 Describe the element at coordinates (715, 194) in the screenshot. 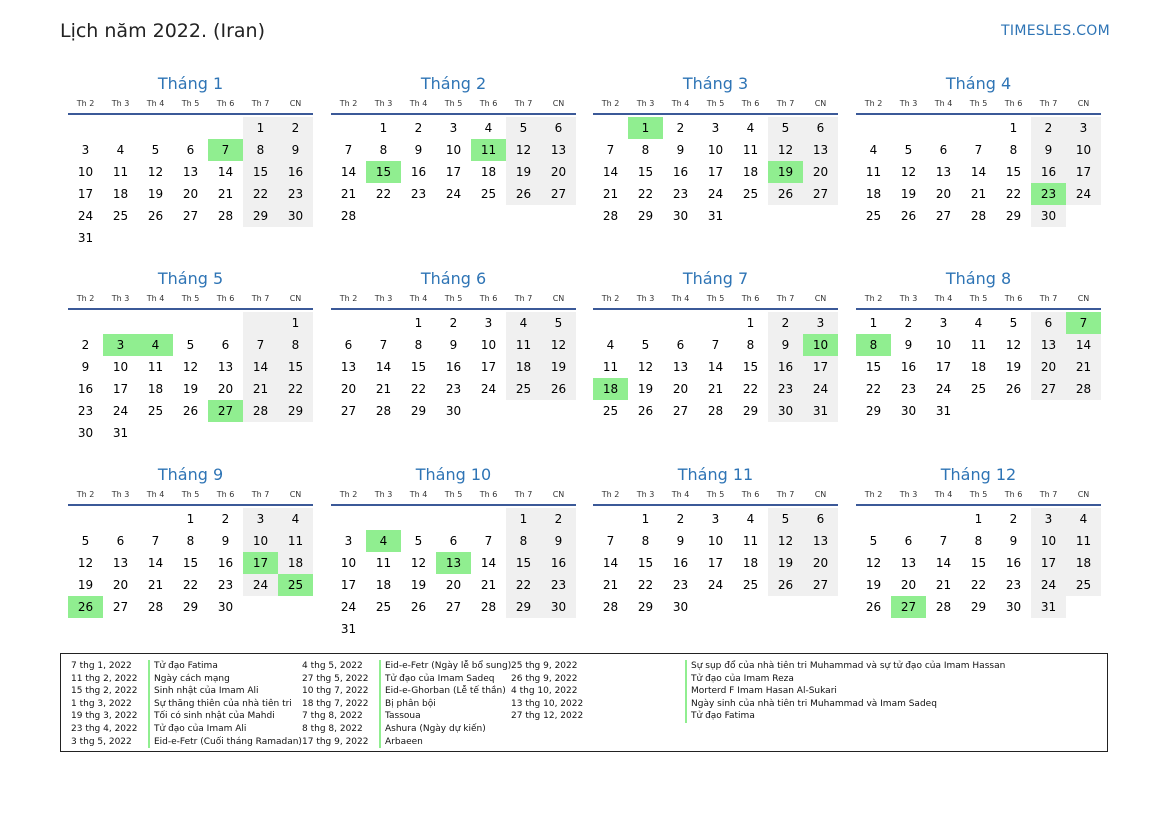

I see `week-row: 21 22 23 24 25 26 27` at that location.